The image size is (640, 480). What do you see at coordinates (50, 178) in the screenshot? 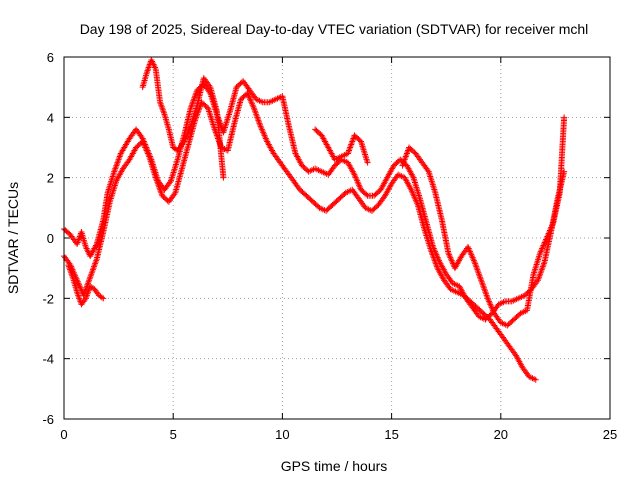
I see `y-tick-label: 2` at bounding box center [50, 178].